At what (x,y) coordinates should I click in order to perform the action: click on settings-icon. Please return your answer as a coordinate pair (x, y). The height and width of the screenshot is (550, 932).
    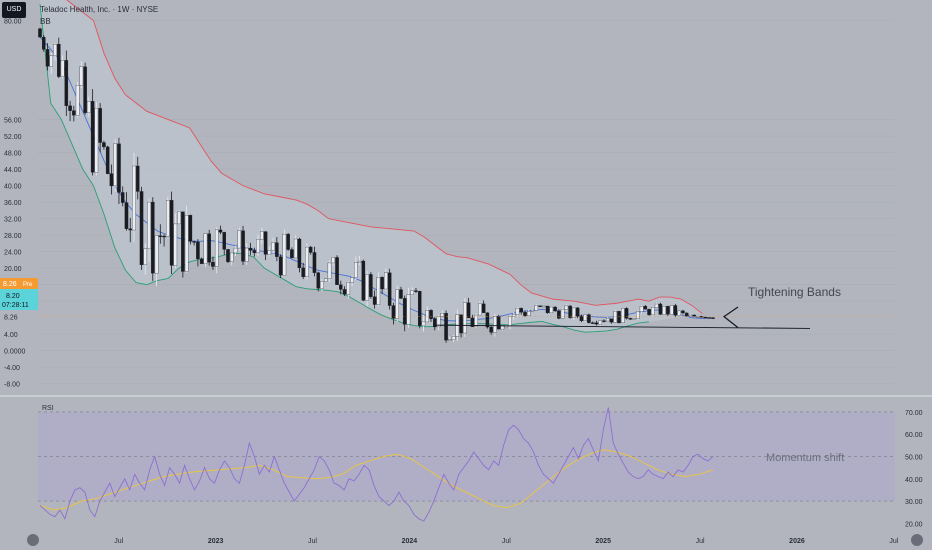
    Looking at the image, I should click on (917, 540).